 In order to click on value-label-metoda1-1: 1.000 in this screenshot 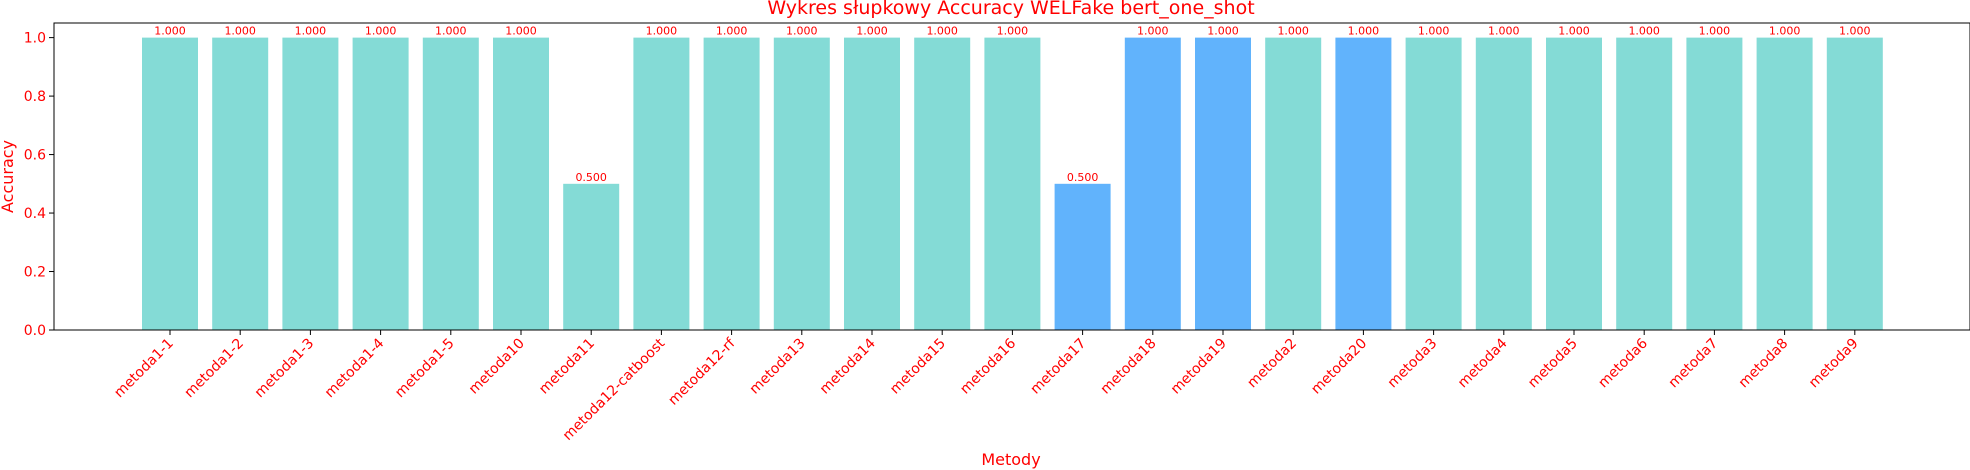, I will do `click(170, 31)`.